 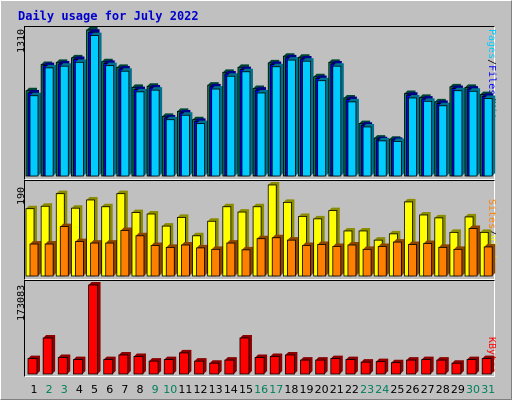 What do you see at coordinates (170, 148) in the screenshot?
I see `pages-bar-day-10-face` at bounding box center [170, 148].